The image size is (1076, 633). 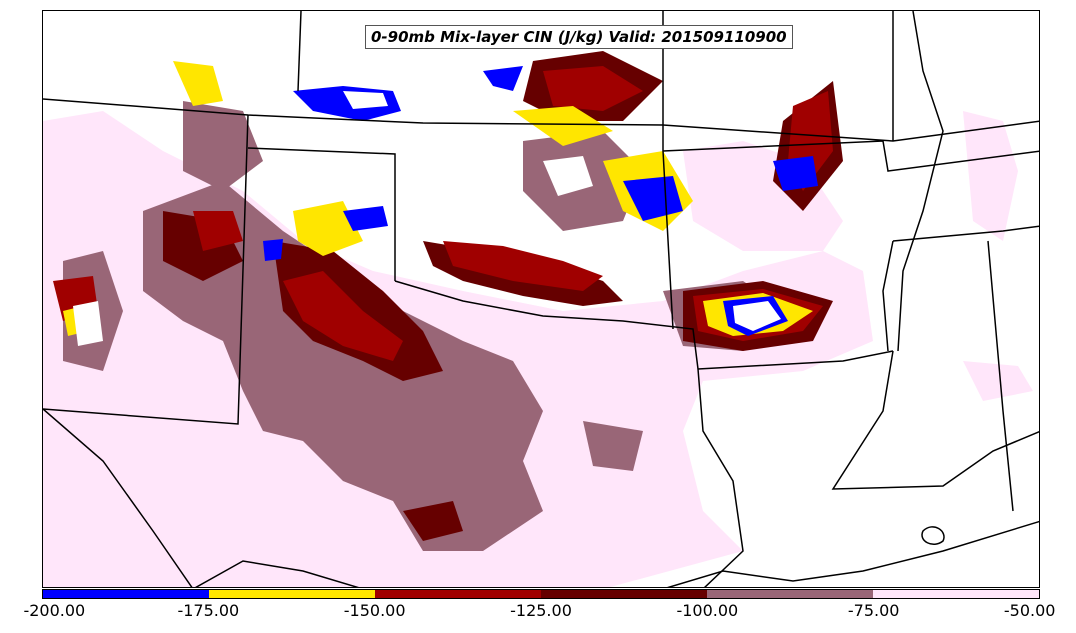 I want to click on colorbar-tick-label: -200.00, so click(x=54, y=610).